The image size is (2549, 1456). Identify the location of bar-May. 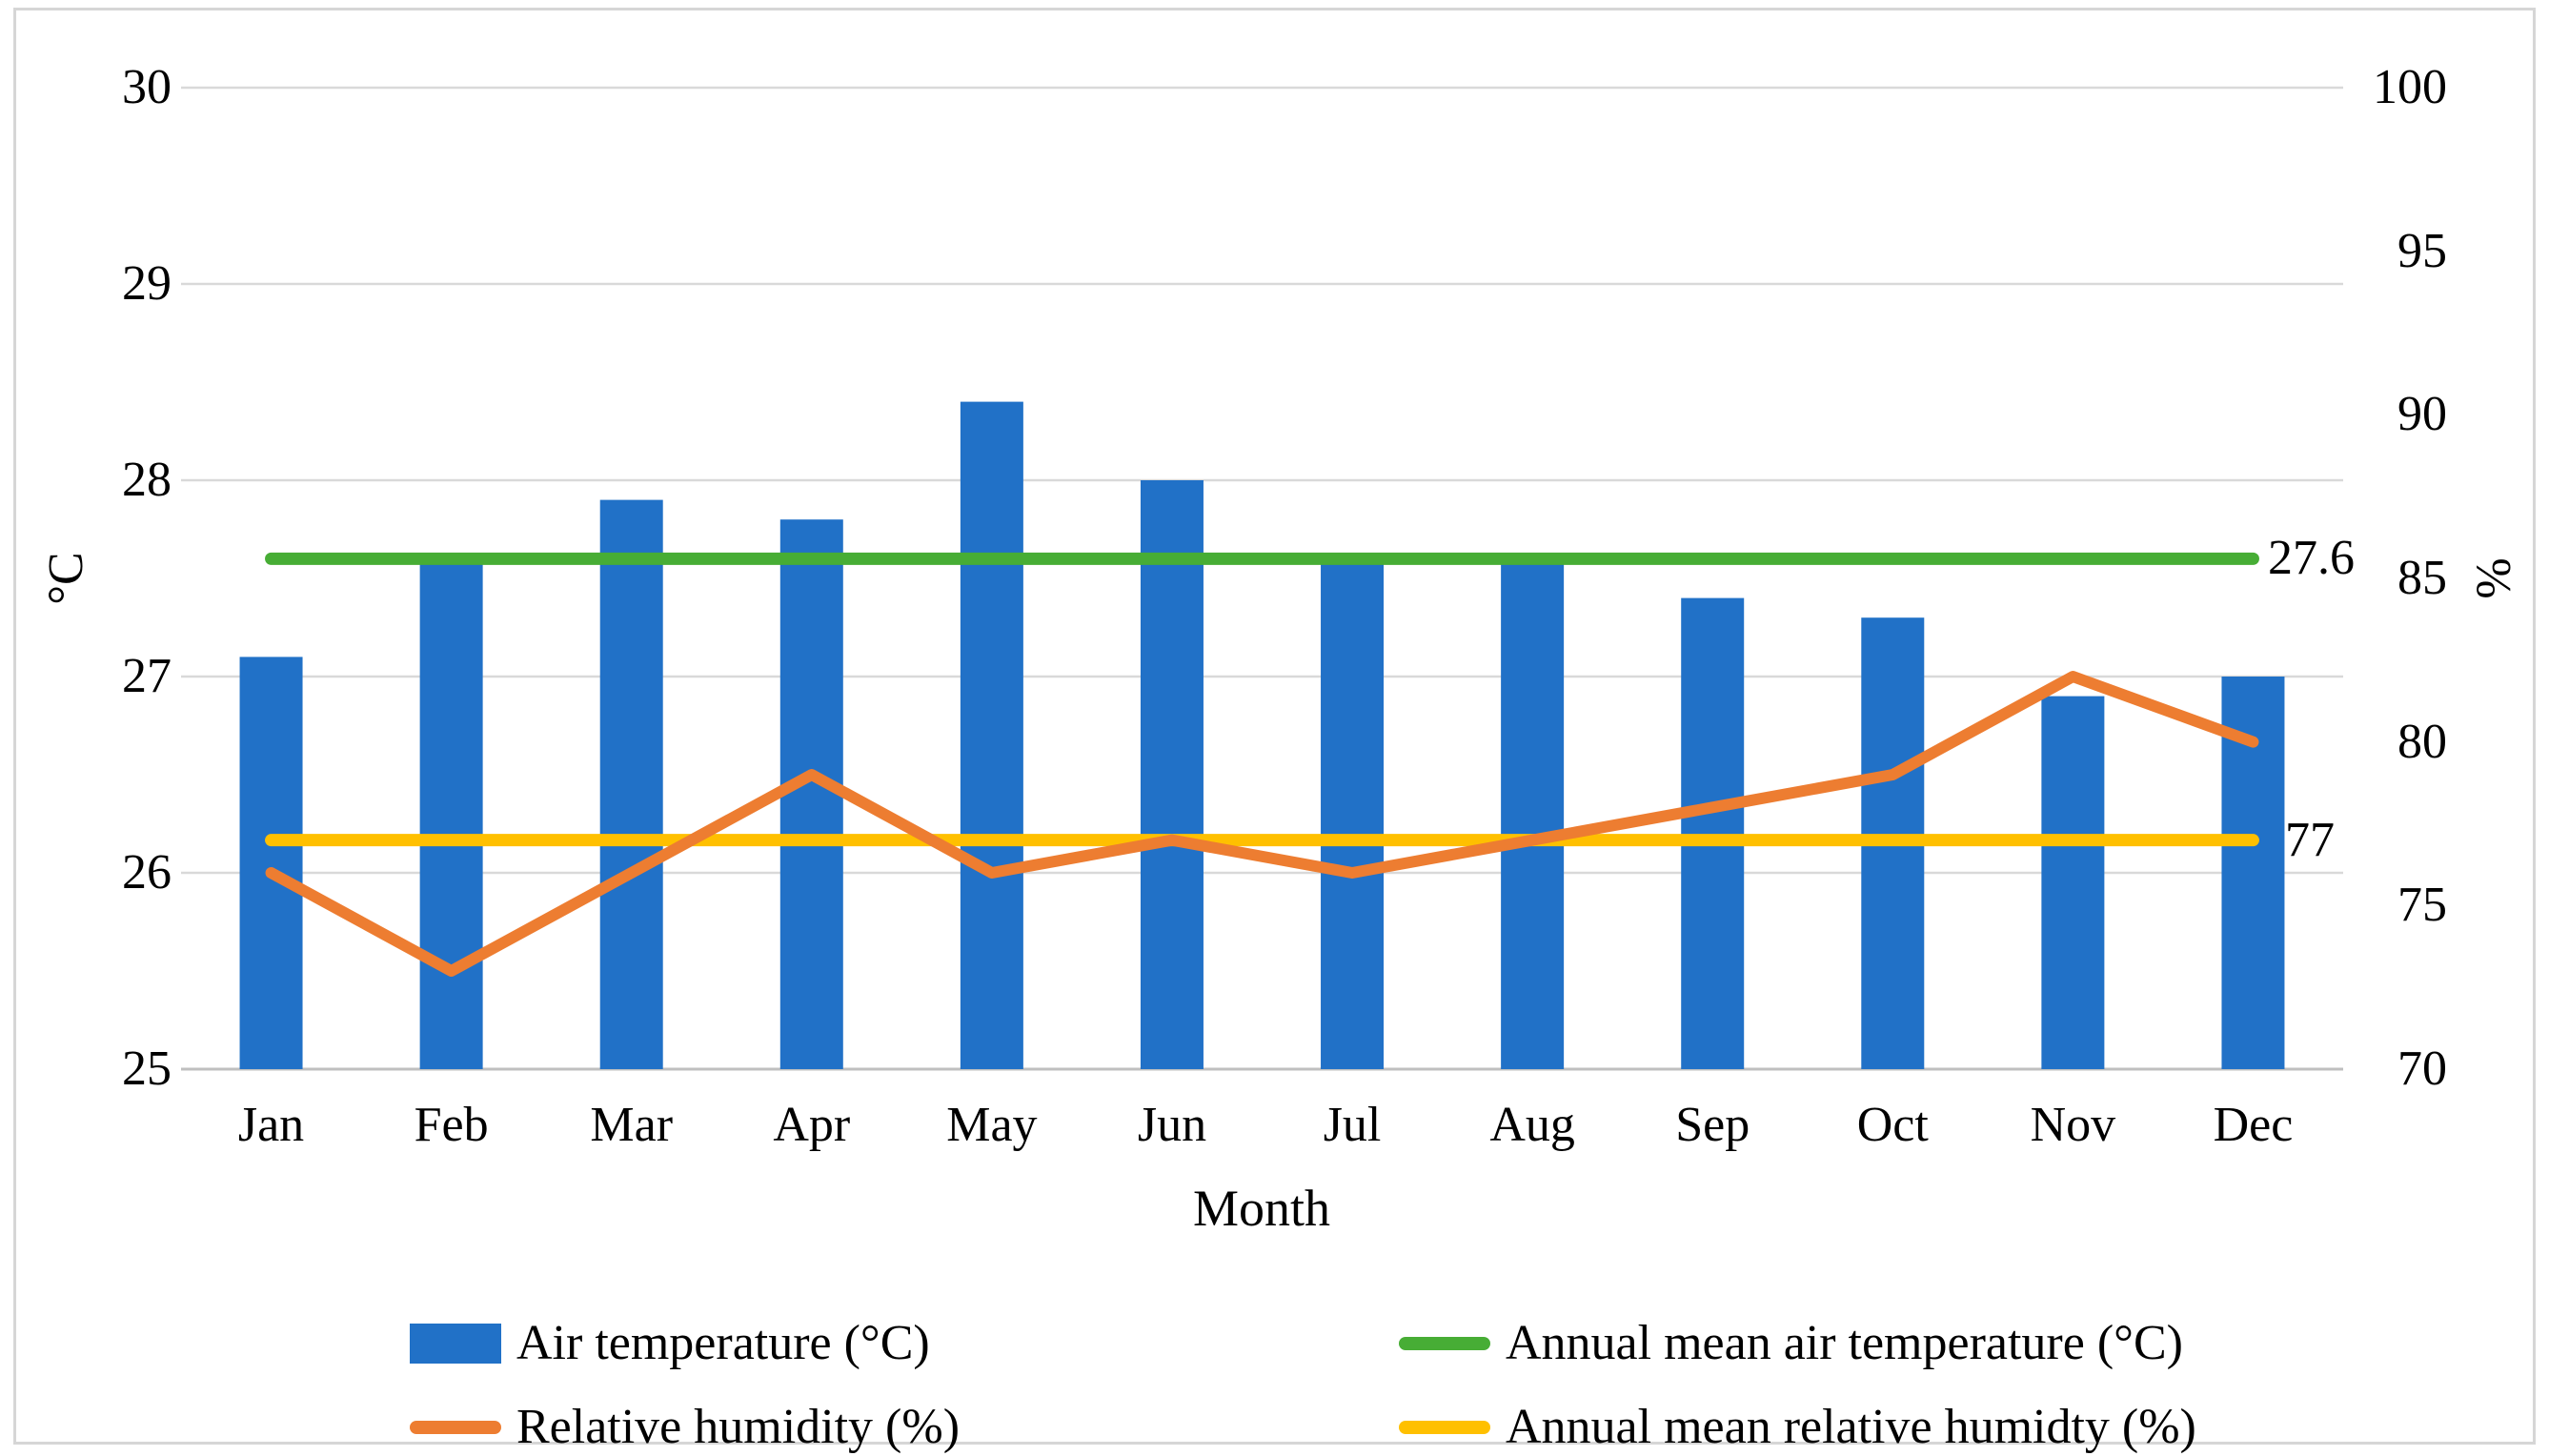
(991, 736).